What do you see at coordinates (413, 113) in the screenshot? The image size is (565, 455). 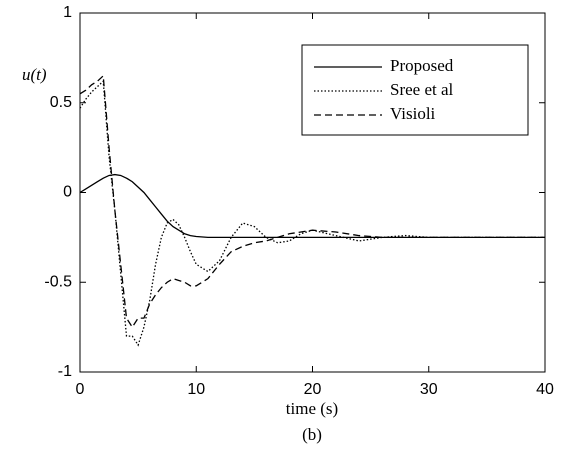 I see `legend-label: Visioli` at bounding box center [413, 113].